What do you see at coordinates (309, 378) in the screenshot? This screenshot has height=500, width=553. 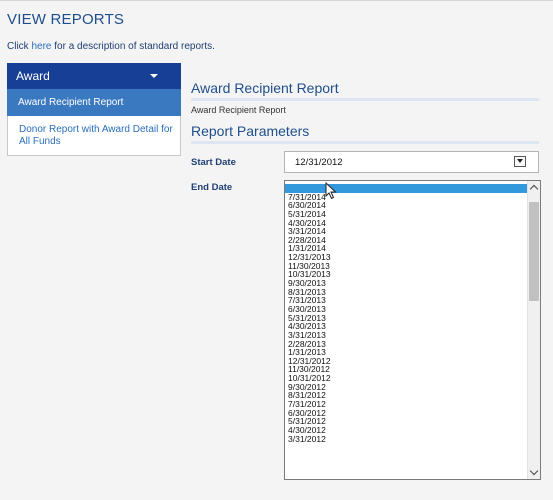 I see `dropdown-option: 10/31/2012` at bounding box center [309, 378].